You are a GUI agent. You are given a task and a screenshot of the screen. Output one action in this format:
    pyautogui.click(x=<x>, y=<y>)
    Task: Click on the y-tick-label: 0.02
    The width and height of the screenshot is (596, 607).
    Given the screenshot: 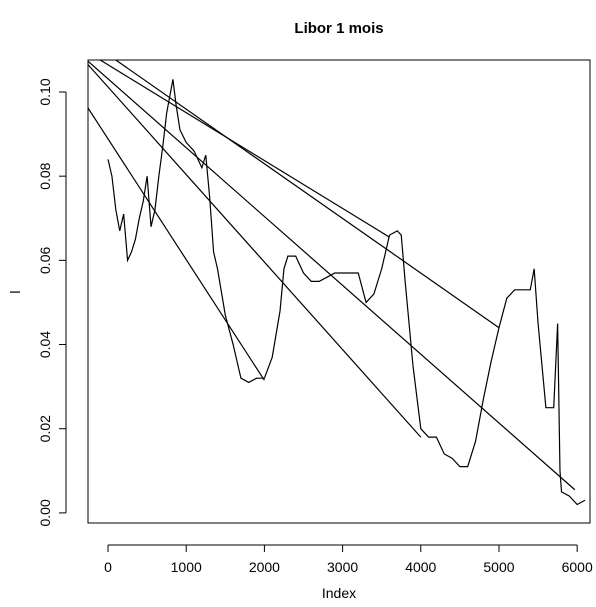 What is the action you would take?
    pyautogui.click(x=45, y=428)
    